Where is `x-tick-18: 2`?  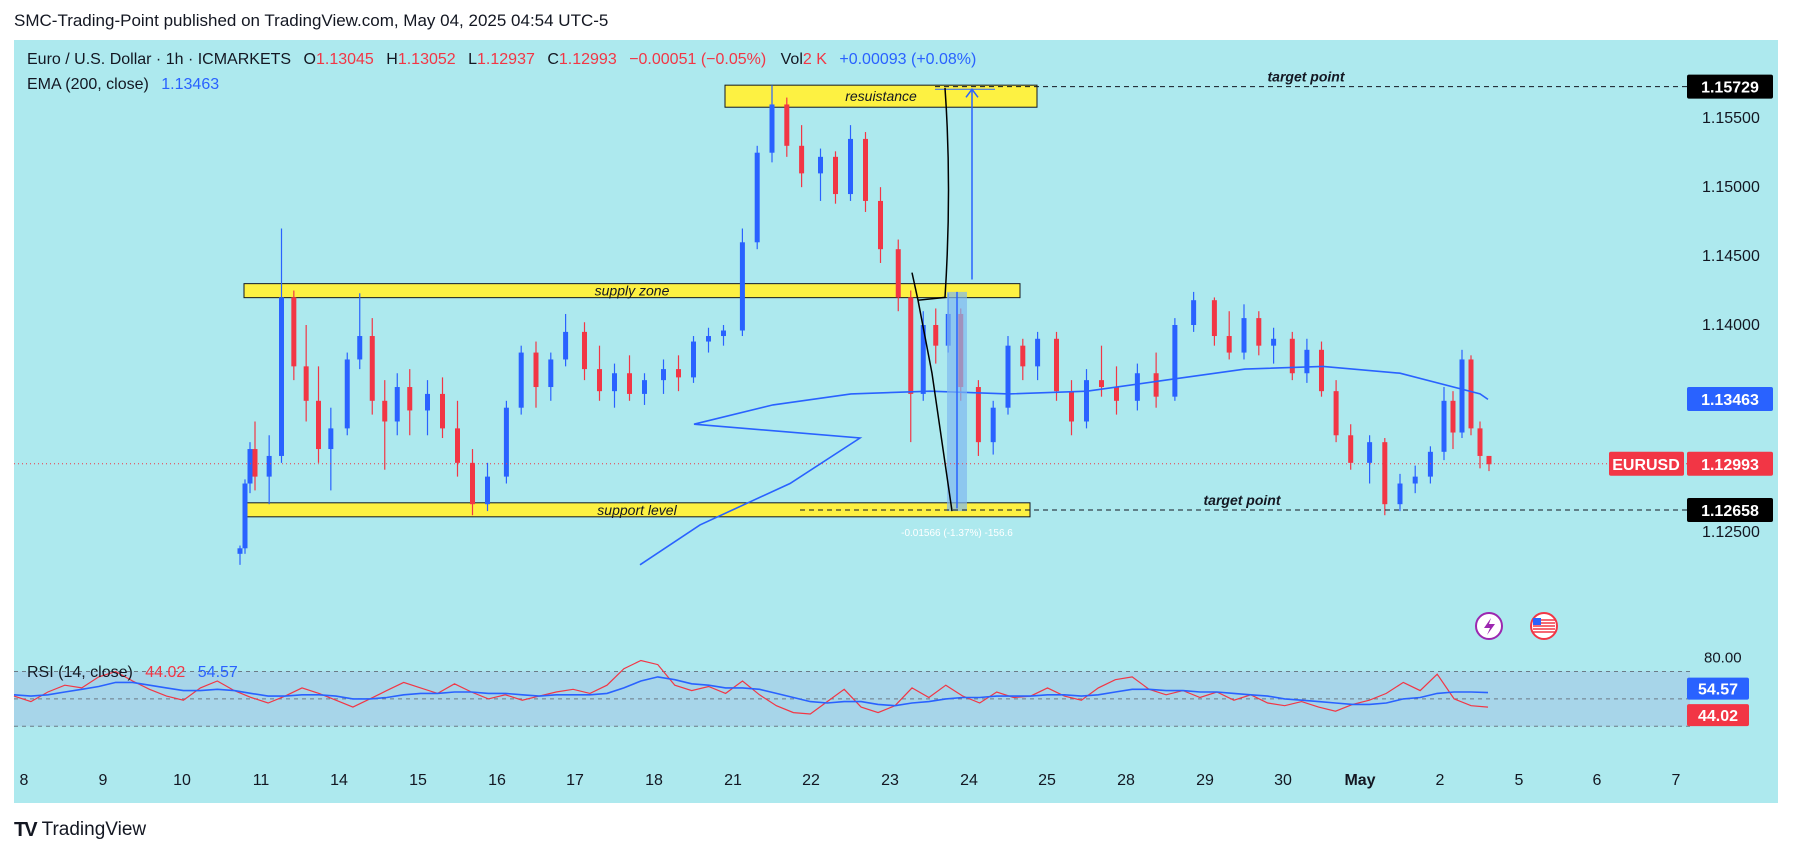 x-tick-18: 2 is located at coordinates (1440, 780).